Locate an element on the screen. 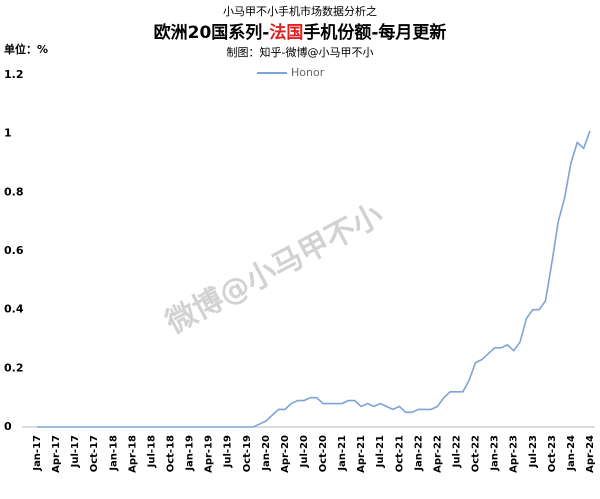  y-tick-label: 1 is located at coordinates (8, 133).